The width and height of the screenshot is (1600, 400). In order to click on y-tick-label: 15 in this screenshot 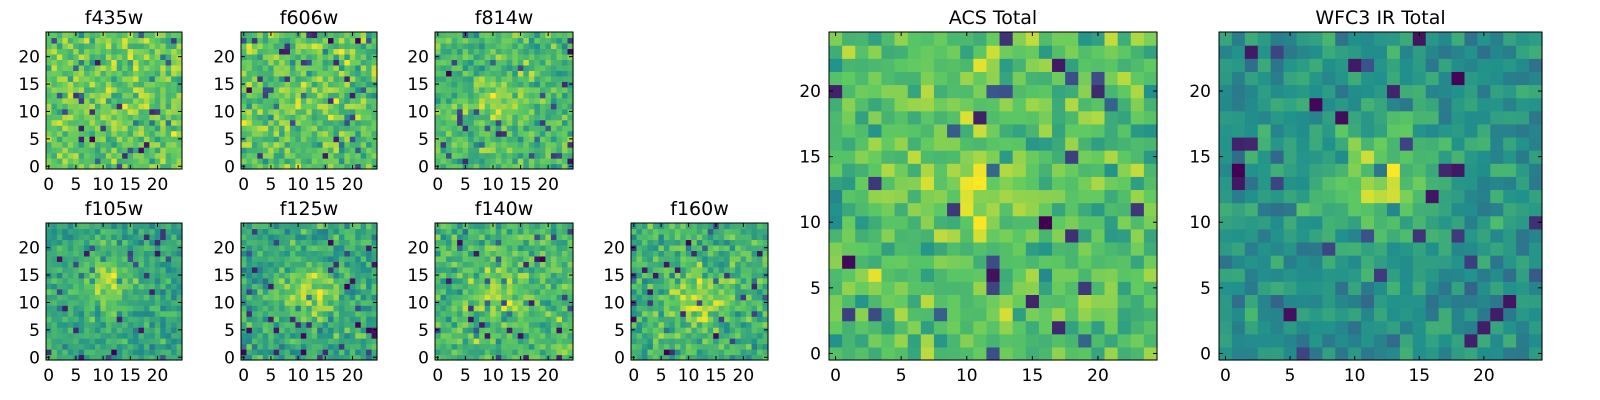, I will do `click(29, 85)`.